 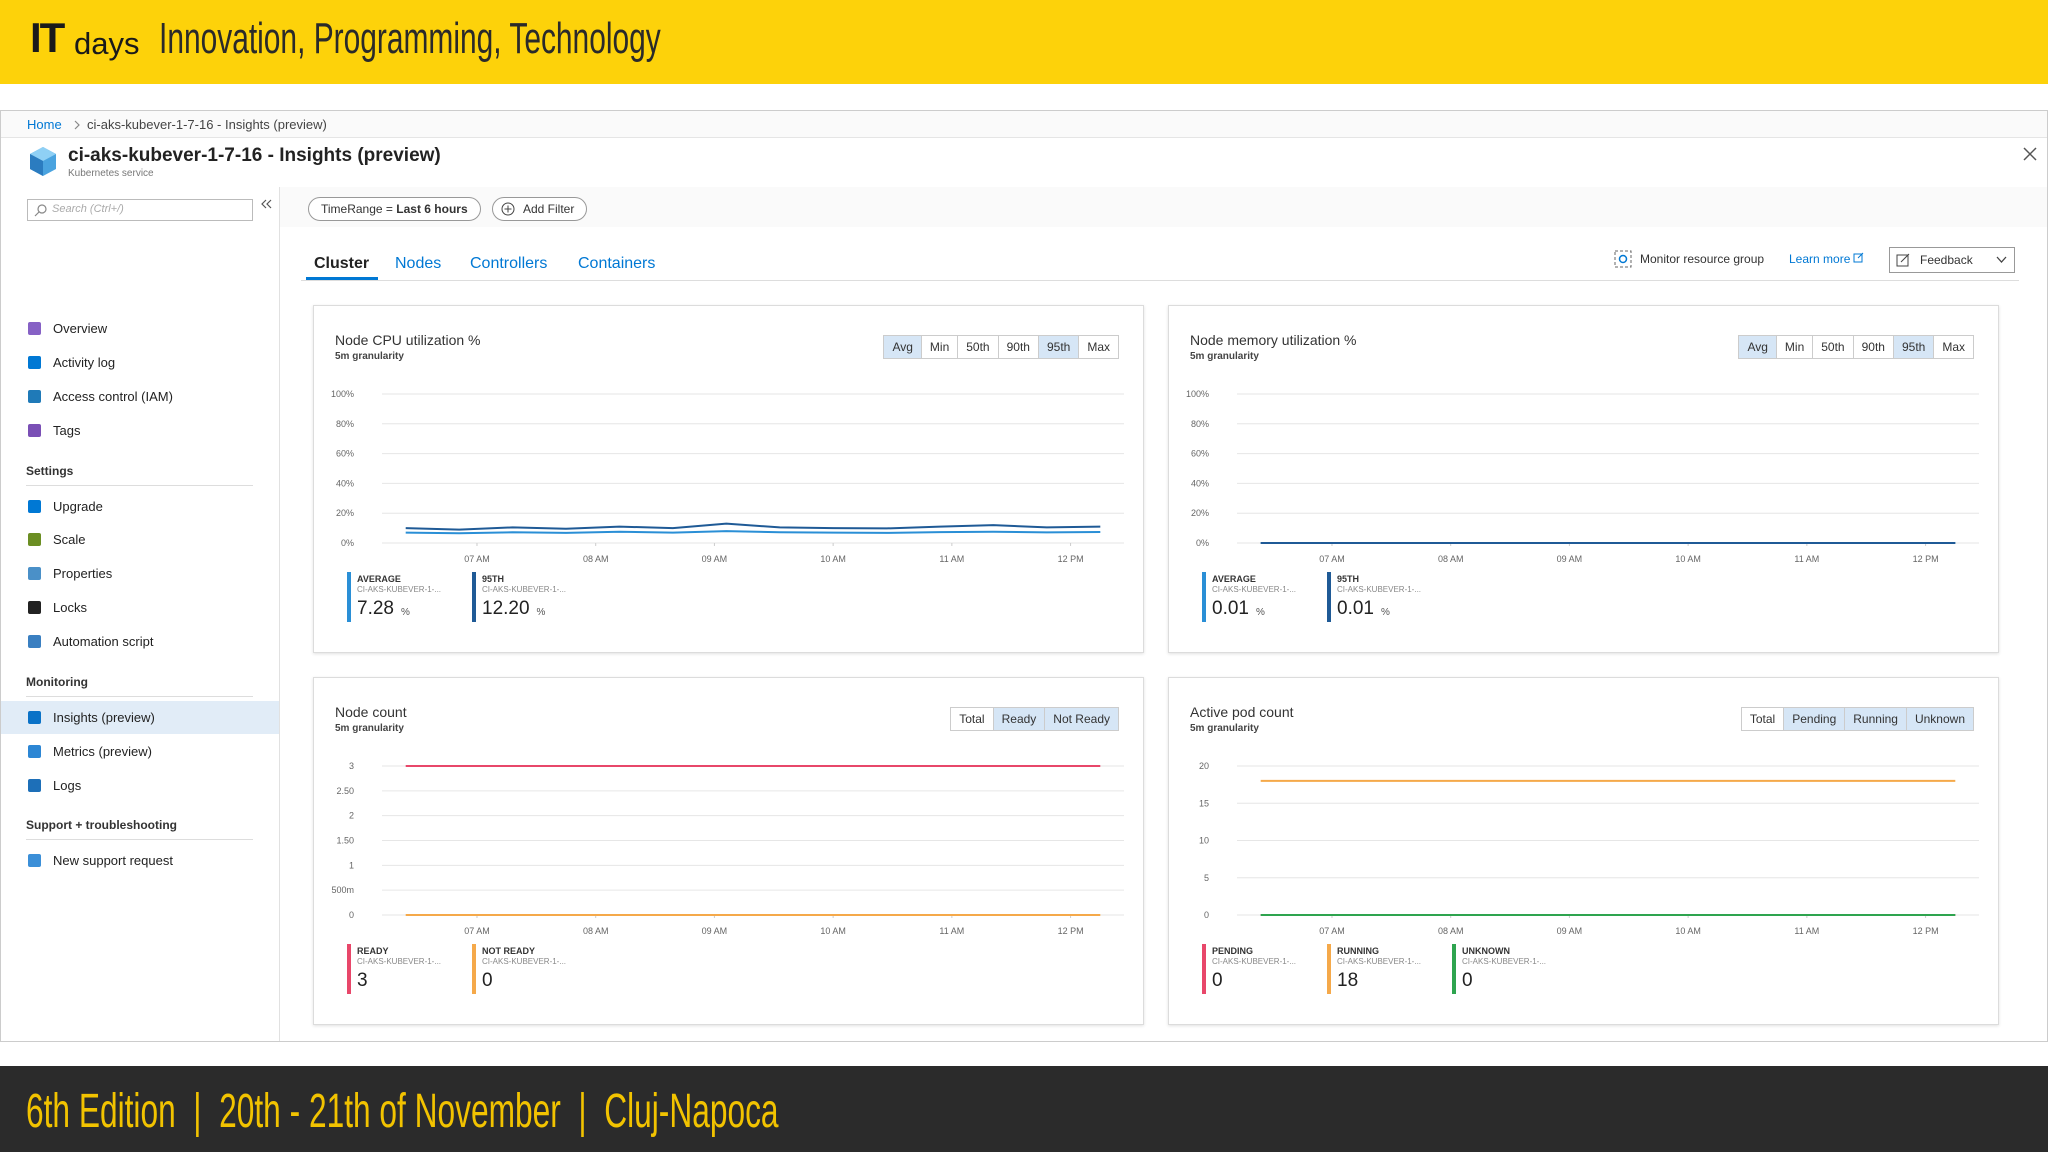 What do you see at coordinates (1952, 260) in the screenshot?
I see `feedback-button: Feedback` at bounding box center [1952, 260].